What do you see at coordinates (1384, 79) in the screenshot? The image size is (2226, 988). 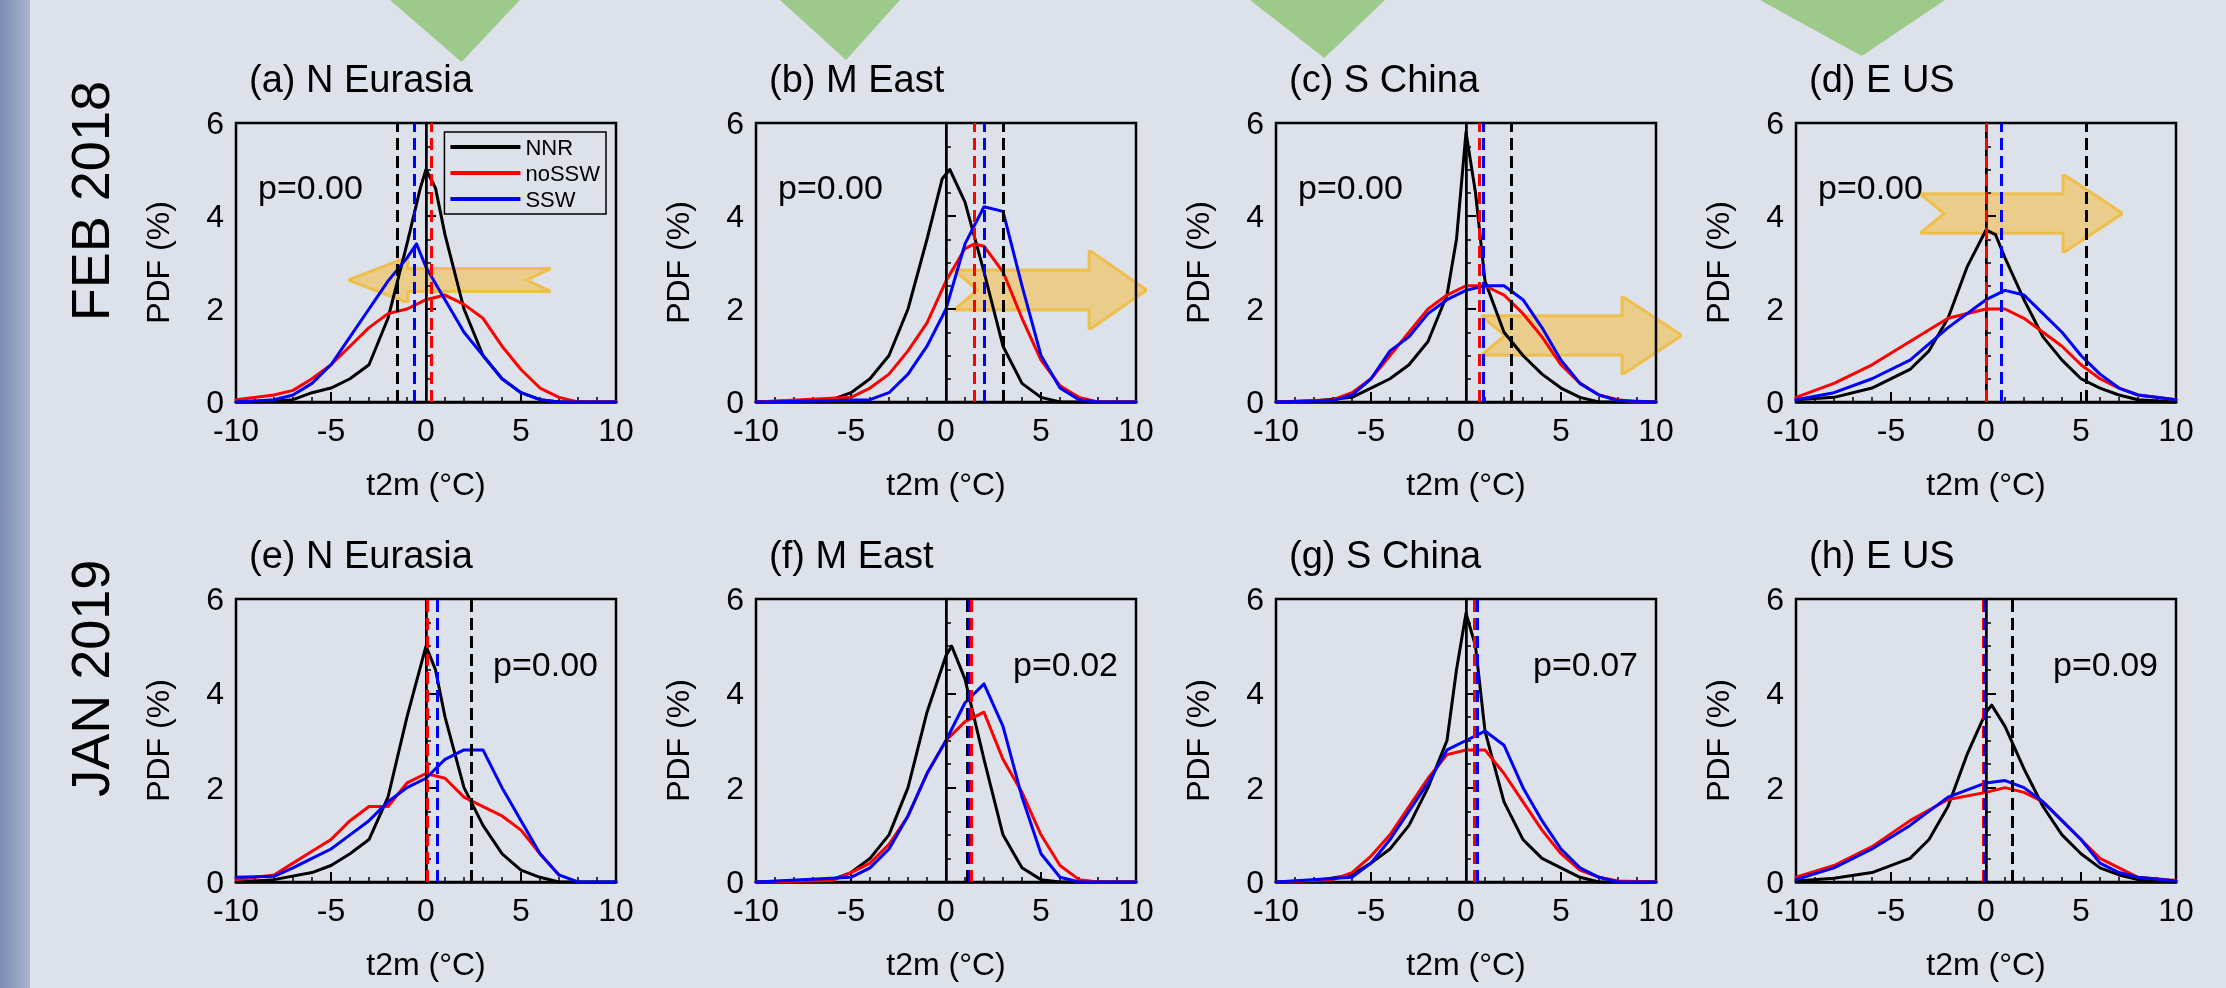 I see `chart-title: (c) S China` at bounding box center [1384, 79].